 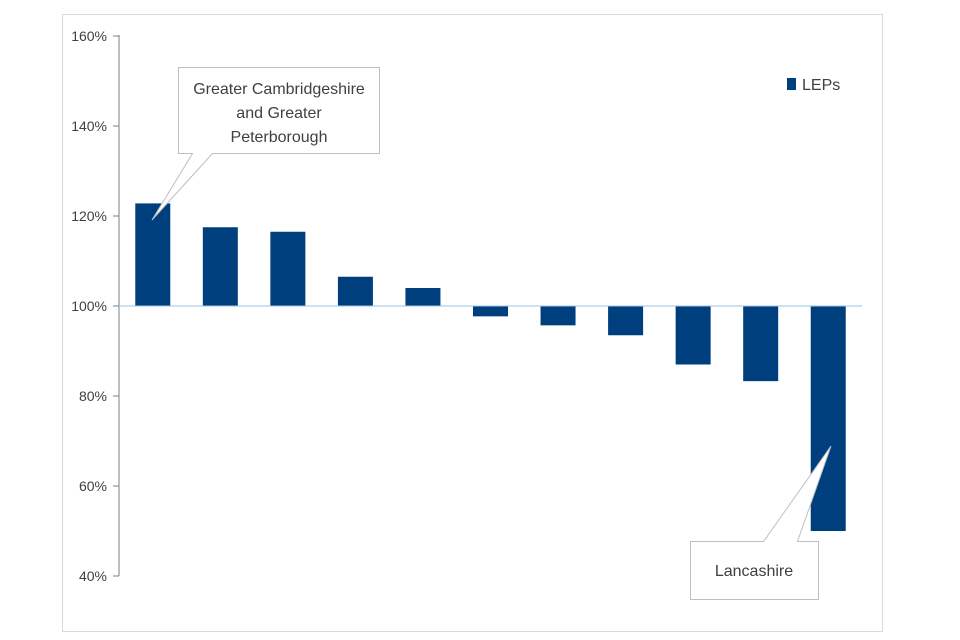 I want to click on callout-cambridgeshire-line-1: Greater Cambridgeshire, so click(x=279, y=89).